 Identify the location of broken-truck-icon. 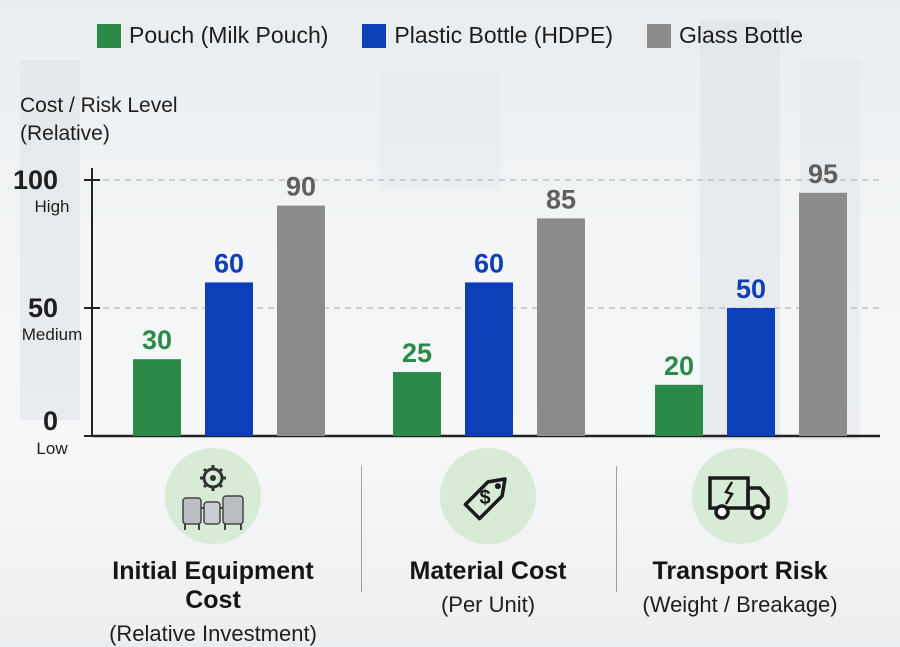
(739, 498).